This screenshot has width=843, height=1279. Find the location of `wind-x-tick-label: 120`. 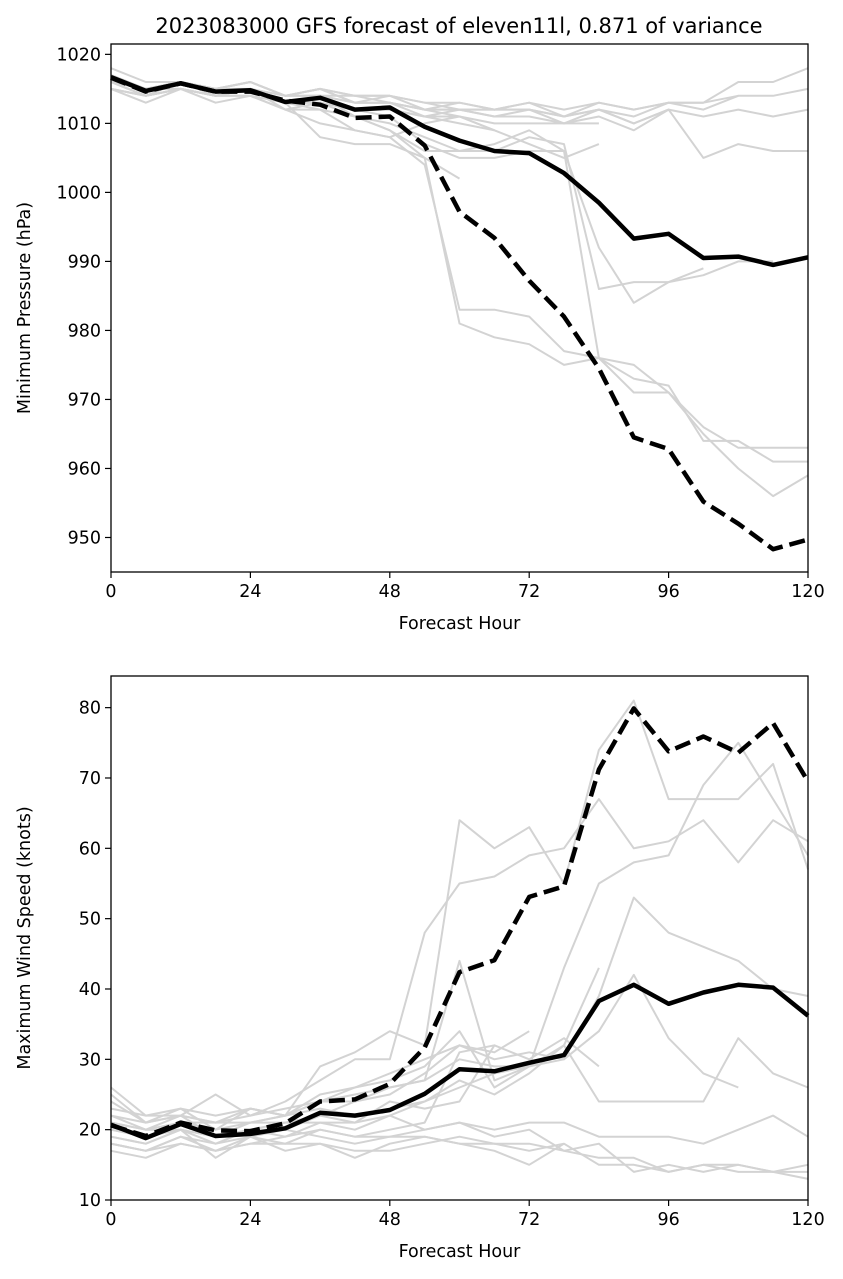

wind-x-tick-label: 120 is located at coordinates (807, 1220).